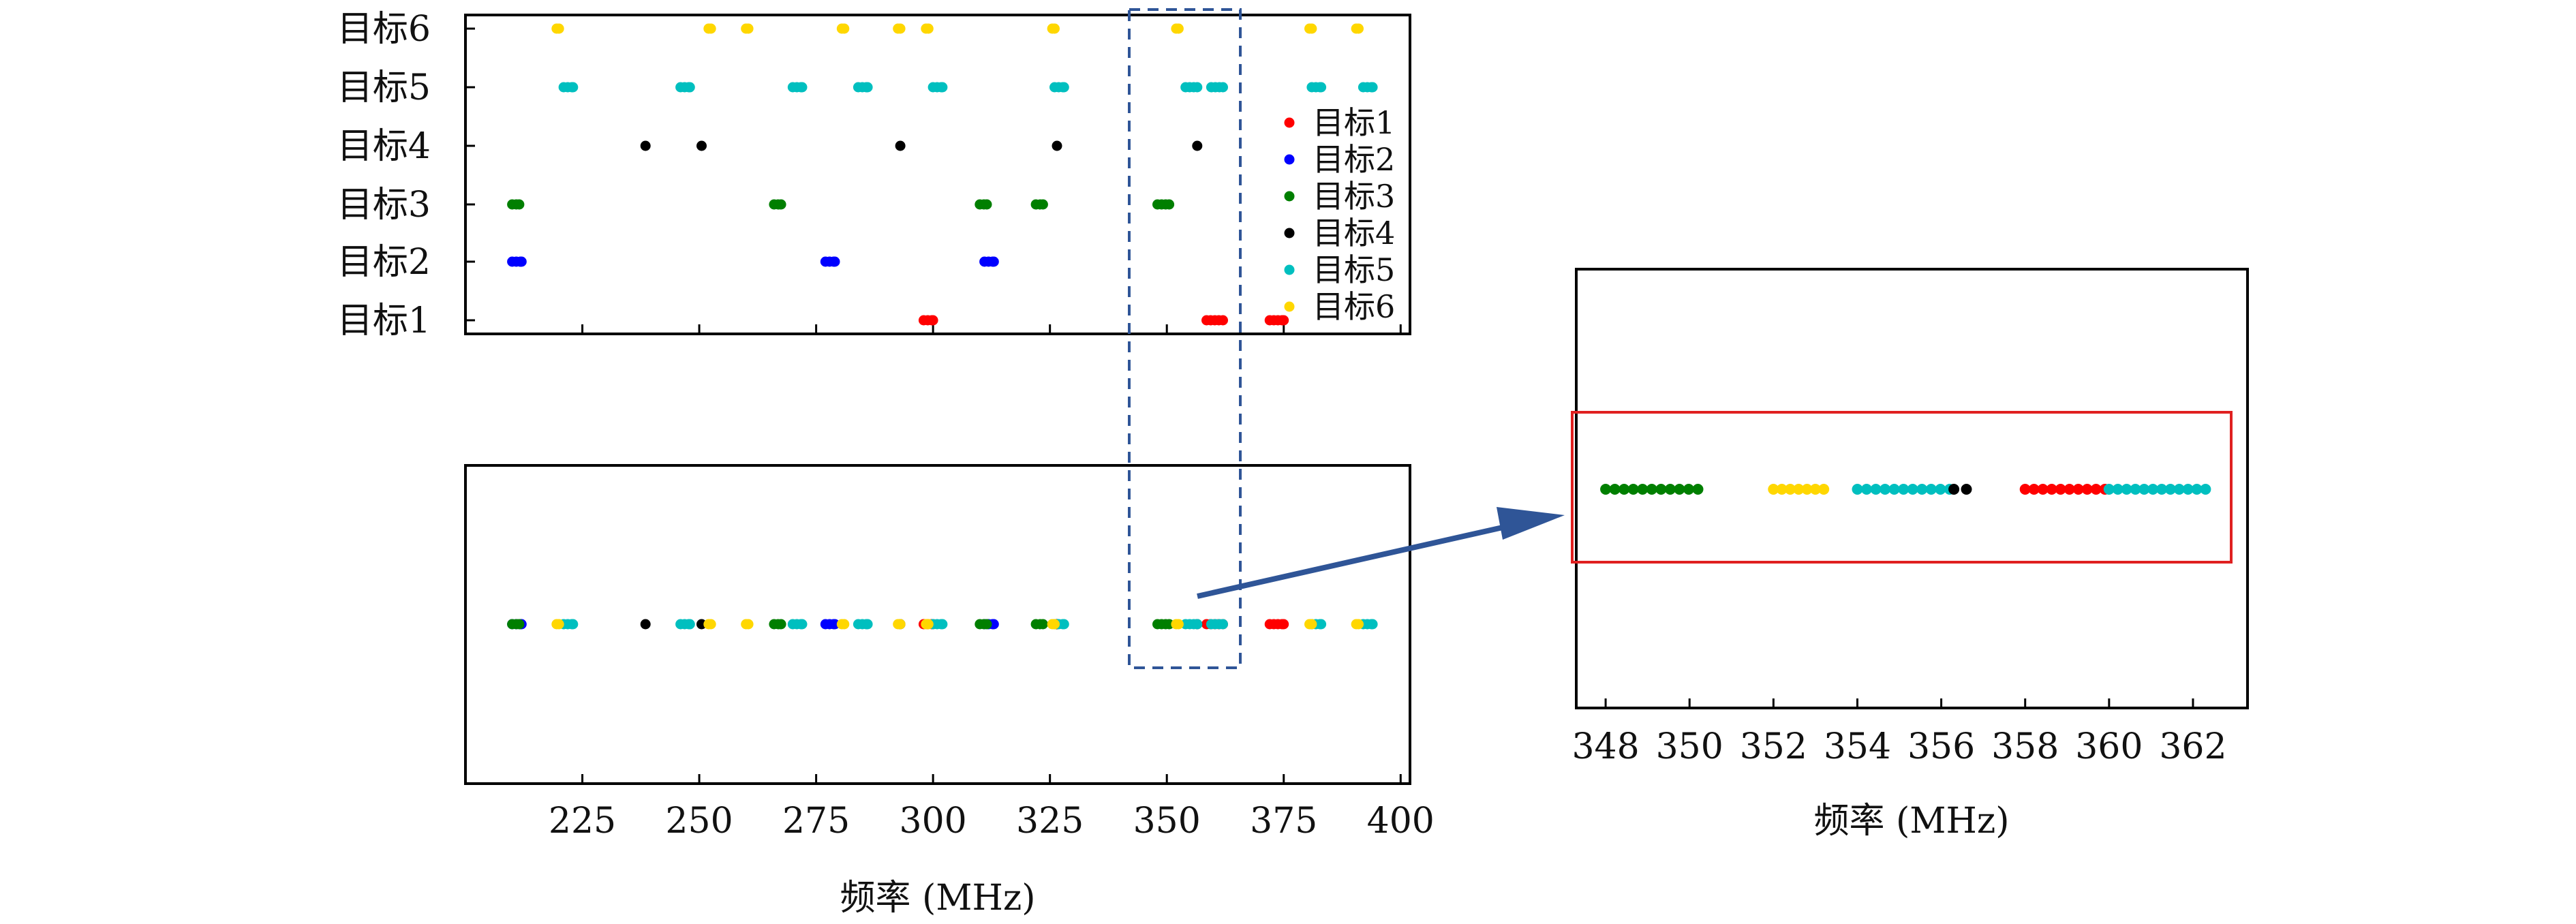 The image size is (2576, 924). I want to click on zoom-x-tick-label: 358, so click(2025, 746).